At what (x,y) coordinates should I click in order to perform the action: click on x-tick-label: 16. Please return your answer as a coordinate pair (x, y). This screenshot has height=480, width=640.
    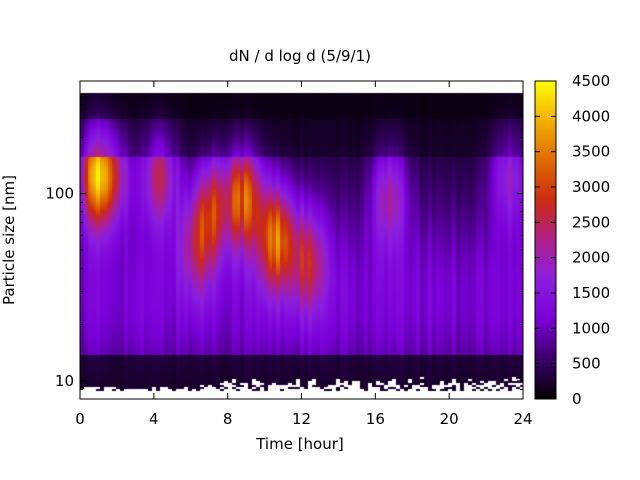
    Looking at the image, I should click on (375, 419).